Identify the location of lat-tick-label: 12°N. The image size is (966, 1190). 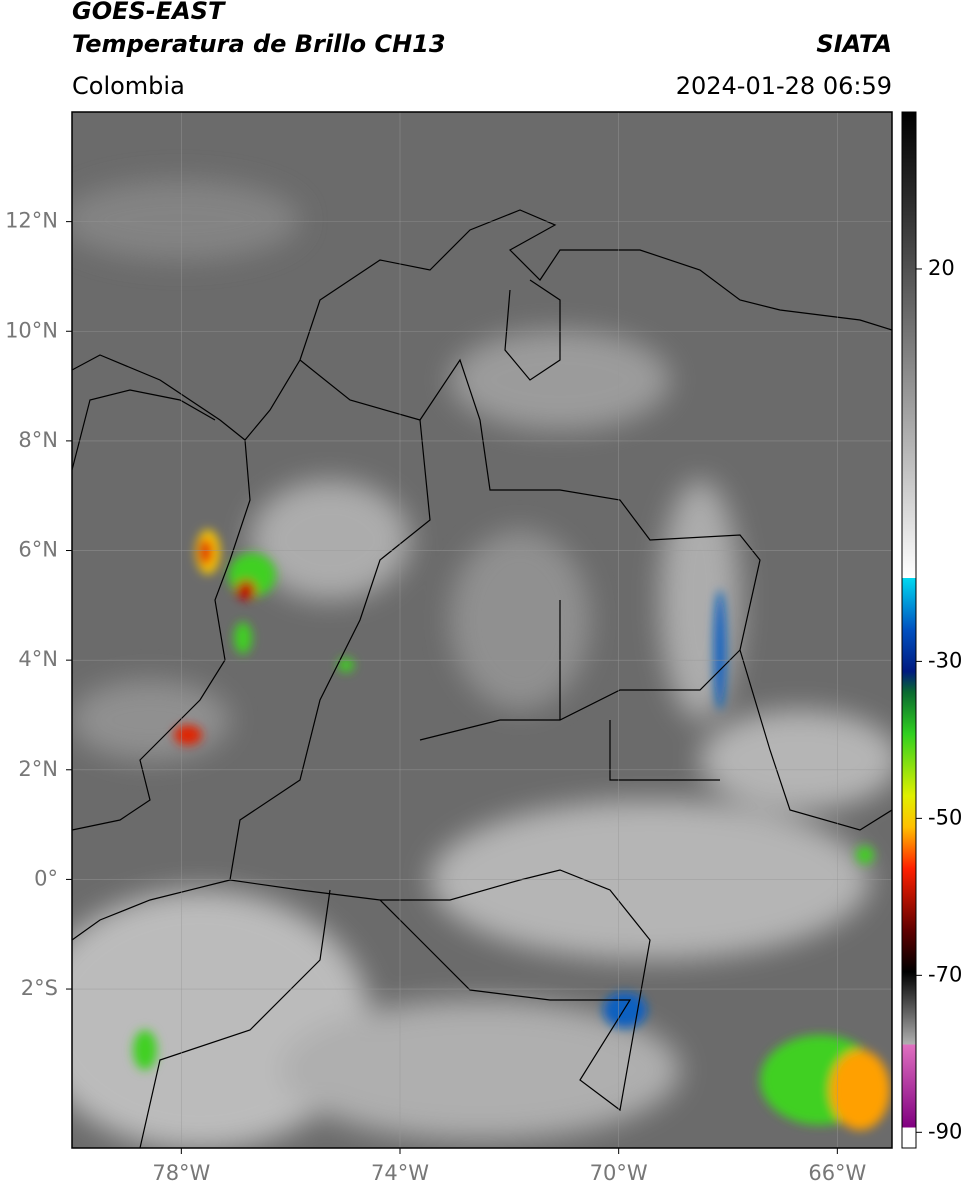
(31, 221).